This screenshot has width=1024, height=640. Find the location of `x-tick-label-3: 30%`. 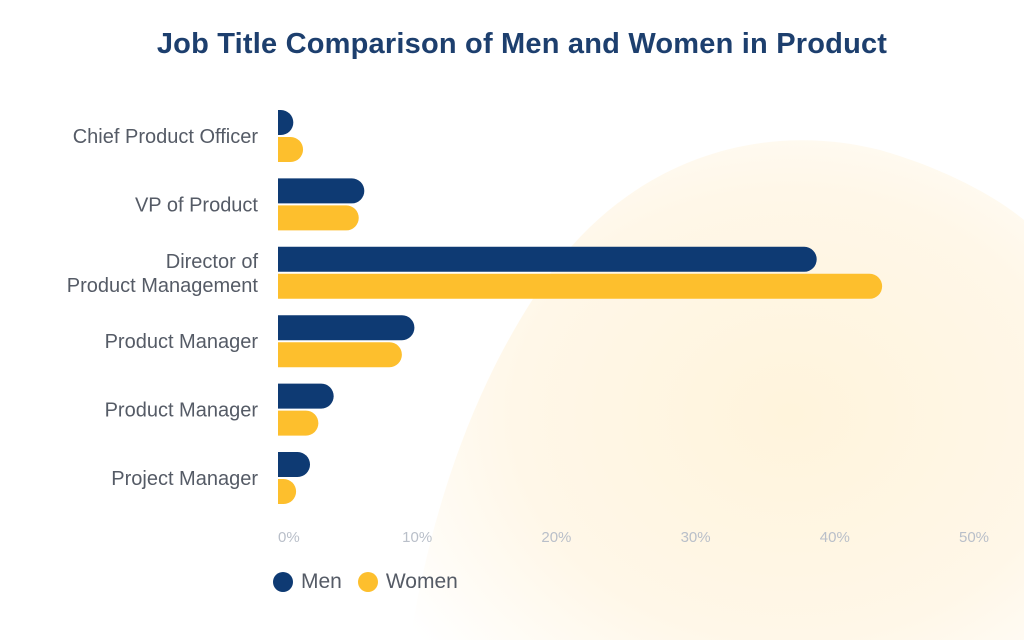

x-tick-label-3: 30% is located at coordinates (696, 537).